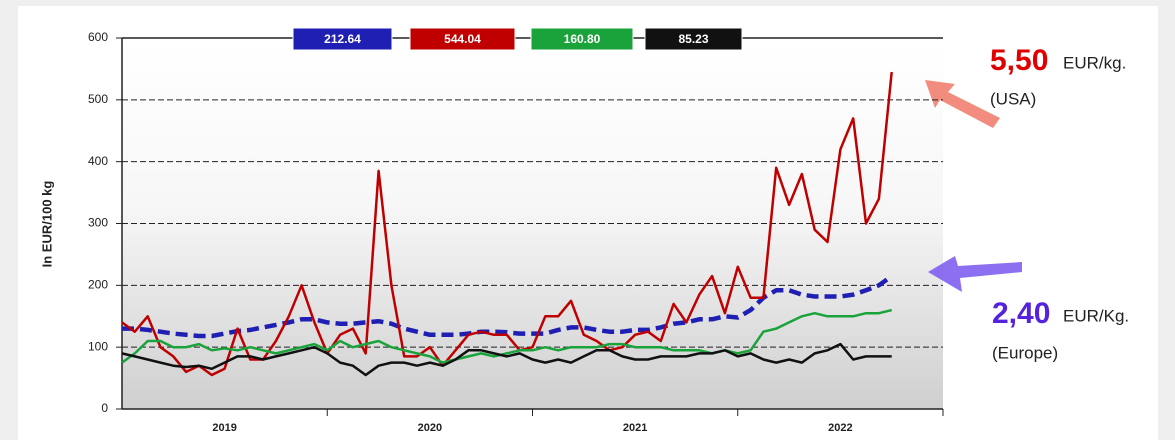 The image size is (1175, 440). I want to click on legend-label: 85.23, so click(693, 39).